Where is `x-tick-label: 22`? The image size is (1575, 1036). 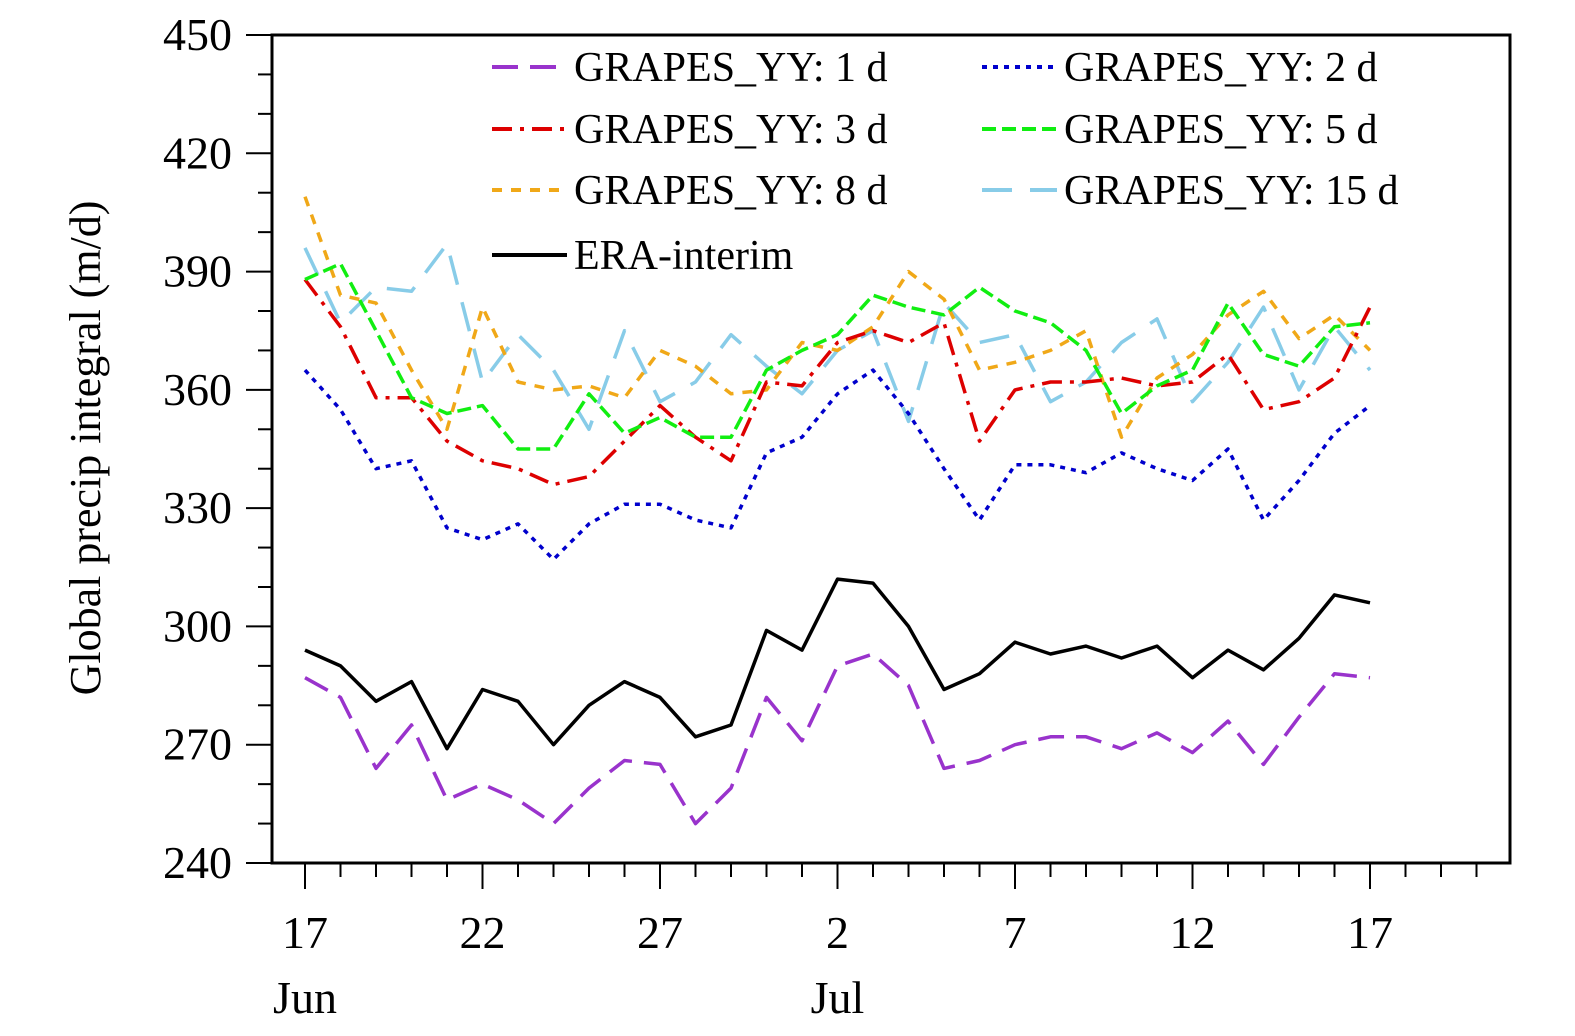 x-tick-label: 22 is located at coordinates (483, 932).